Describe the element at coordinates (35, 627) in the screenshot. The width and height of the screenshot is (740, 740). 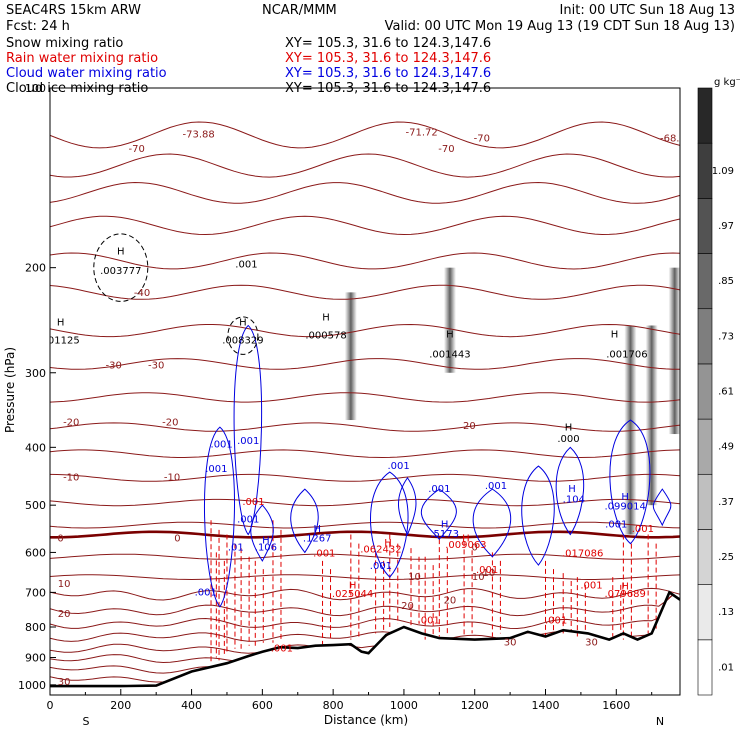
I see `y-tick-label-7: 800` at that location.